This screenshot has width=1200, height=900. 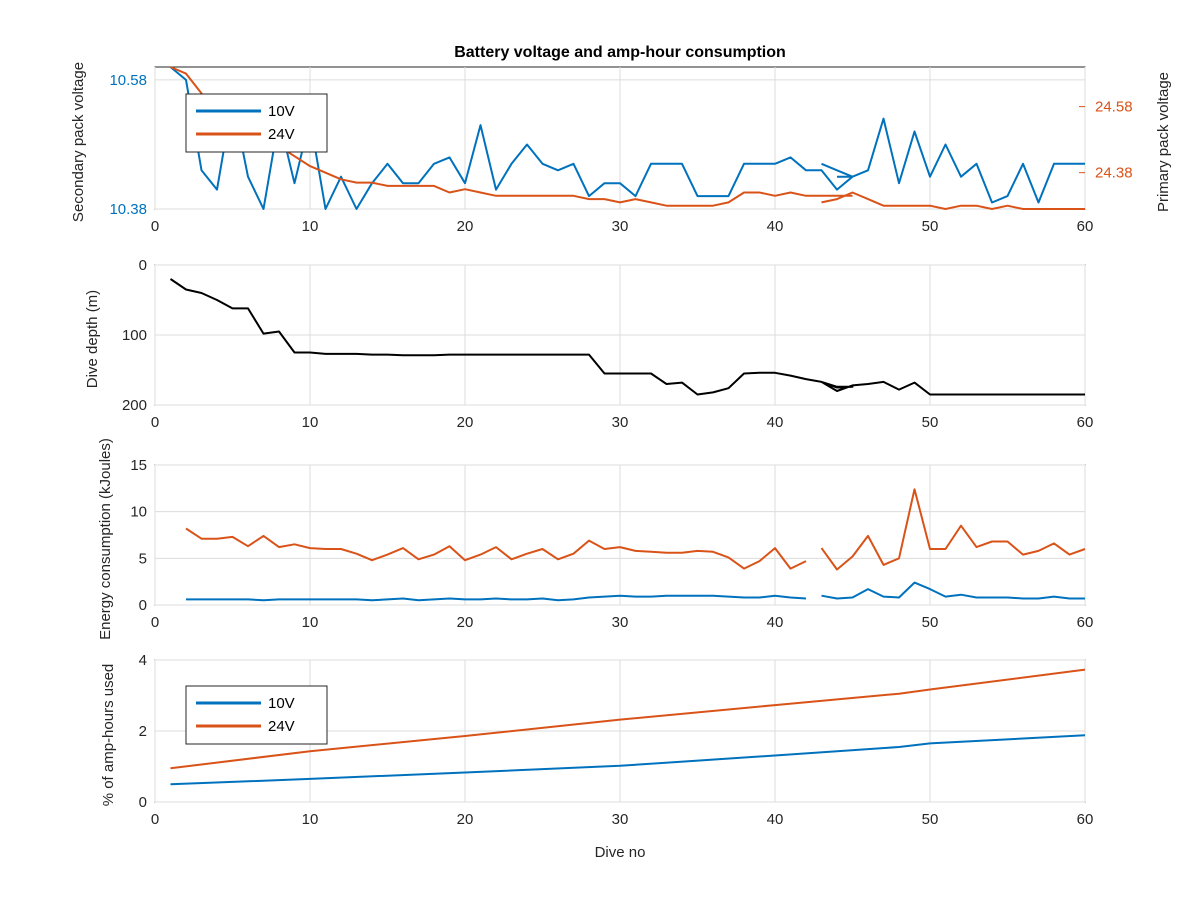 I want to click on figure-title: Battery voltage and amp-hour consumption, so click(x=620, y=52).